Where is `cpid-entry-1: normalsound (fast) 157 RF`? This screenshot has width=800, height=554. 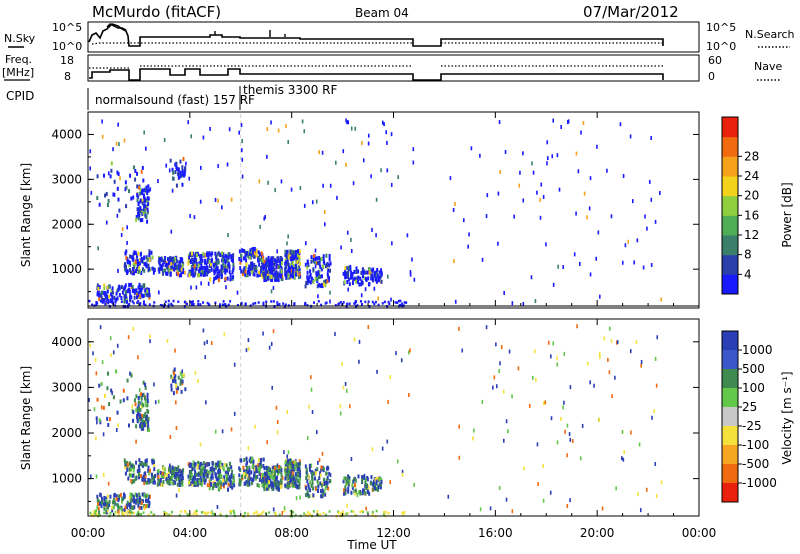 cpid-entry-1: normalsound (fast) 157 RF is located at coordinates (175, 100).